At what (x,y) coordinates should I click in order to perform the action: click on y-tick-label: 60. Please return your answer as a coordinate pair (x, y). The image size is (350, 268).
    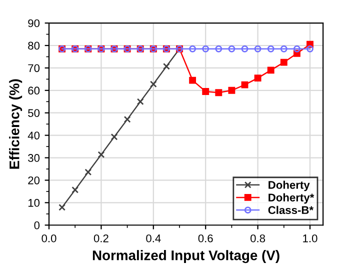
    Looking at the image, I should click on (34, 90).